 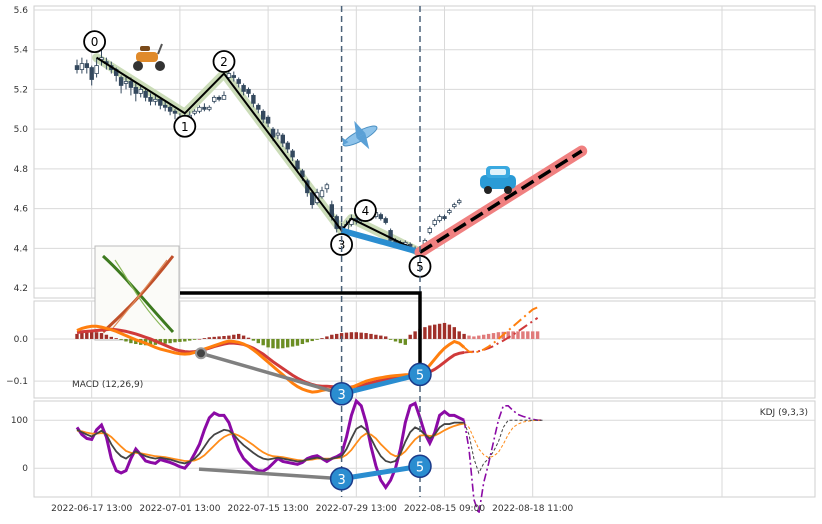 What do you see at coordinates (420, 467) in the screenshot?
I see `kdj-wave-label: 5` at bounding box center [420, 467].